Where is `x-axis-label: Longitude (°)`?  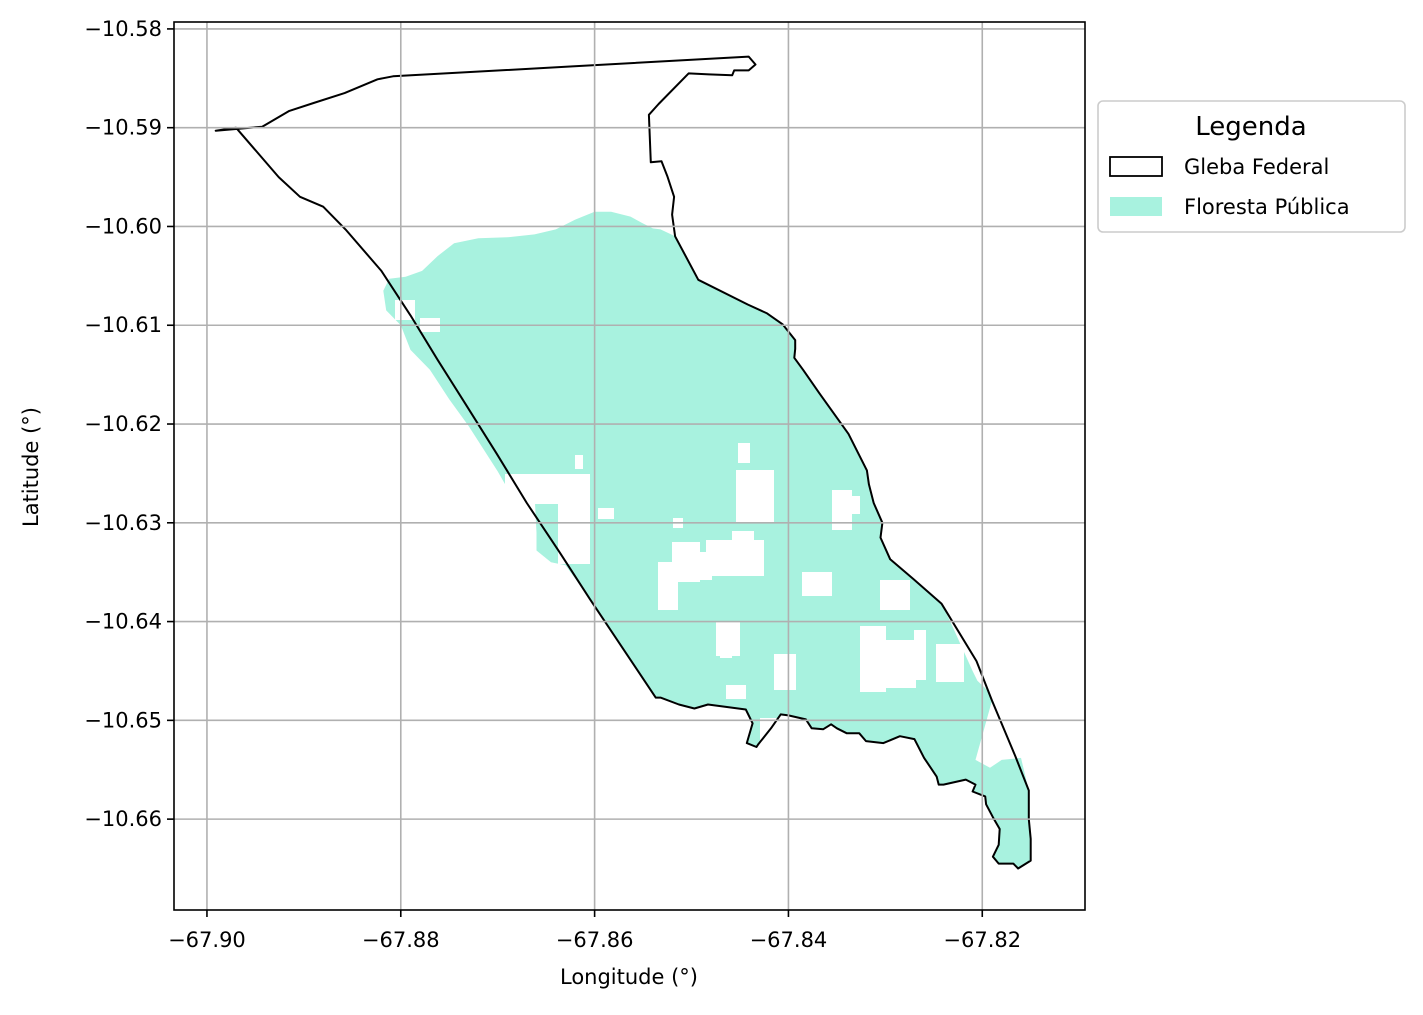 x-axis-label: Longitude (°) is located at coordinates (629, 977).